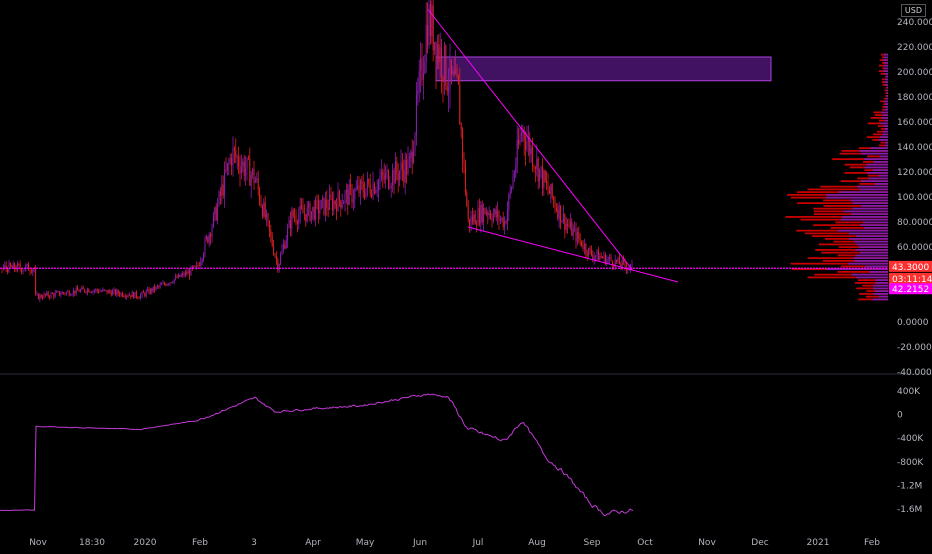 The height and width of the screenshot is (554, 932). Describe the element at coordinates (909, 486) in the screenshot. I see `indicator-axis-tick-label: -1.2M` at that location.